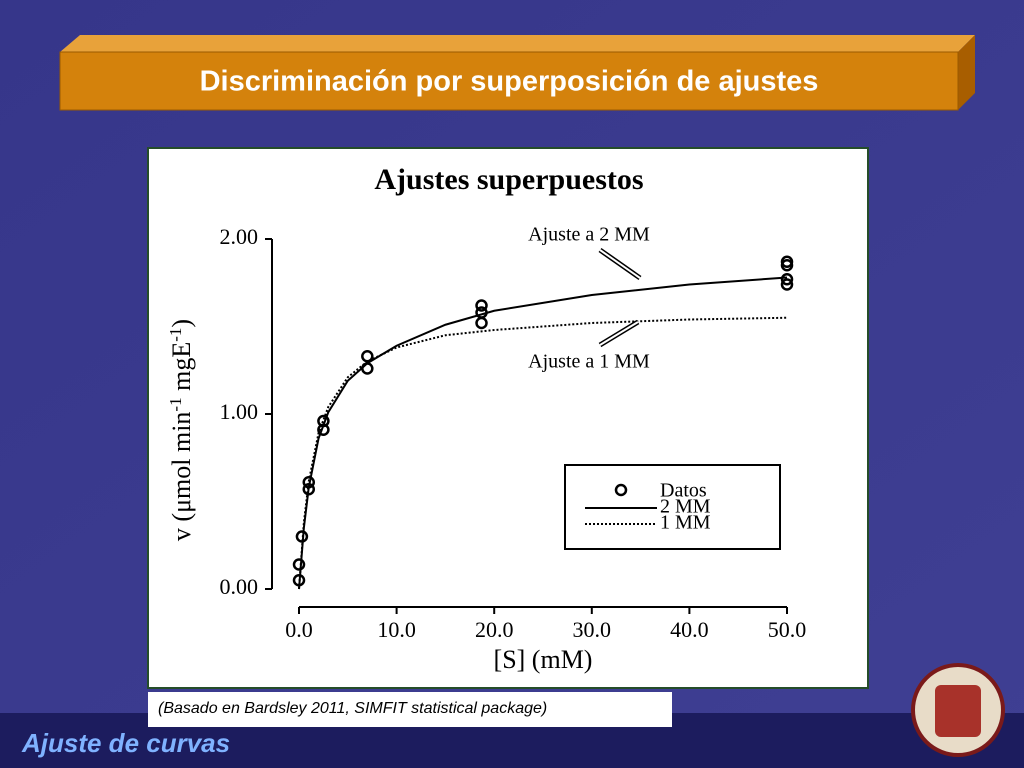 The image size is (1024, 768). I want to click on y-axis-label: v (μmol min-1 mgE-1), so click(181, 430).